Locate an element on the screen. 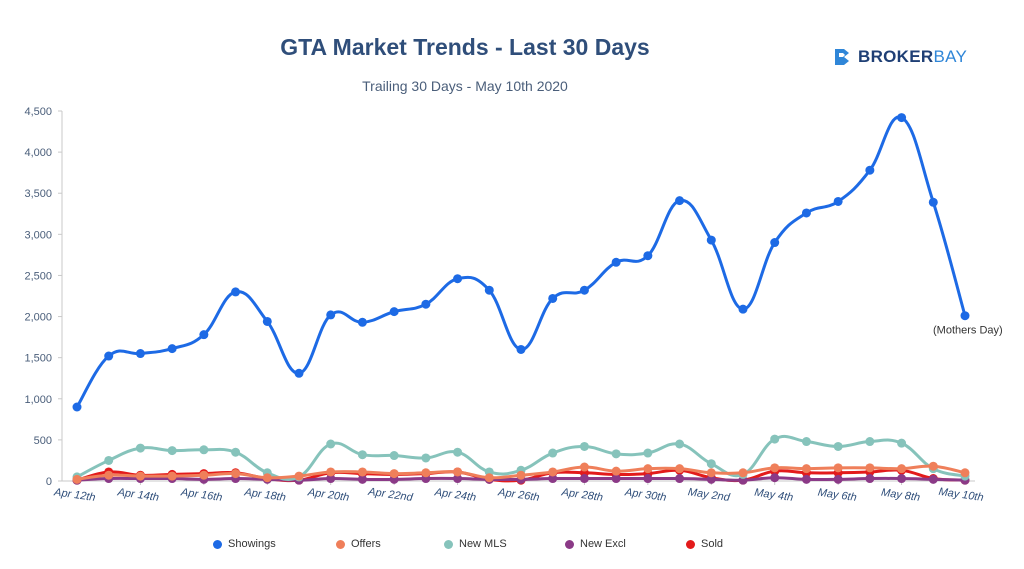  y-tick-label: 500 is located at coordinates (43, 441).